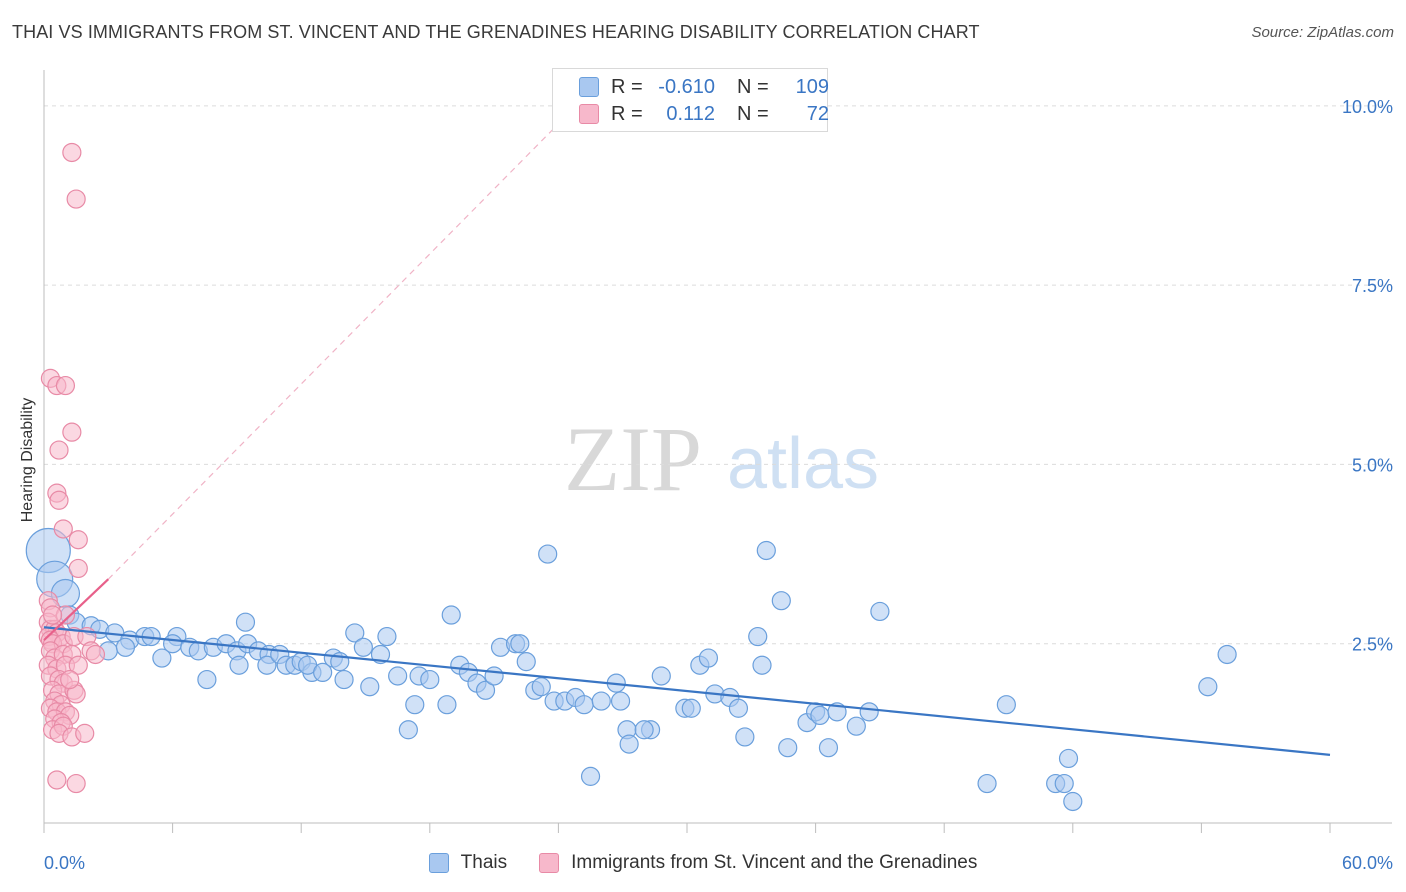  I want to click on legend-r-value: 0.112, so click(690, 113).